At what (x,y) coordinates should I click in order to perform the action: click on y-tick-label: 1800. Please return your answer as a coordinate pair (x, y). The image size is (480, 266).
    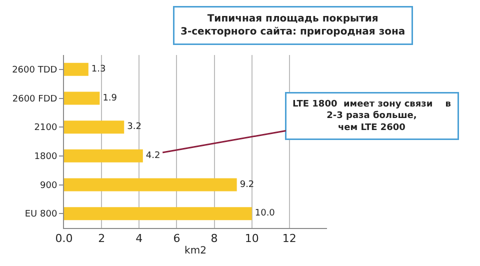
    Looking at the image, I should click on (46, 157).